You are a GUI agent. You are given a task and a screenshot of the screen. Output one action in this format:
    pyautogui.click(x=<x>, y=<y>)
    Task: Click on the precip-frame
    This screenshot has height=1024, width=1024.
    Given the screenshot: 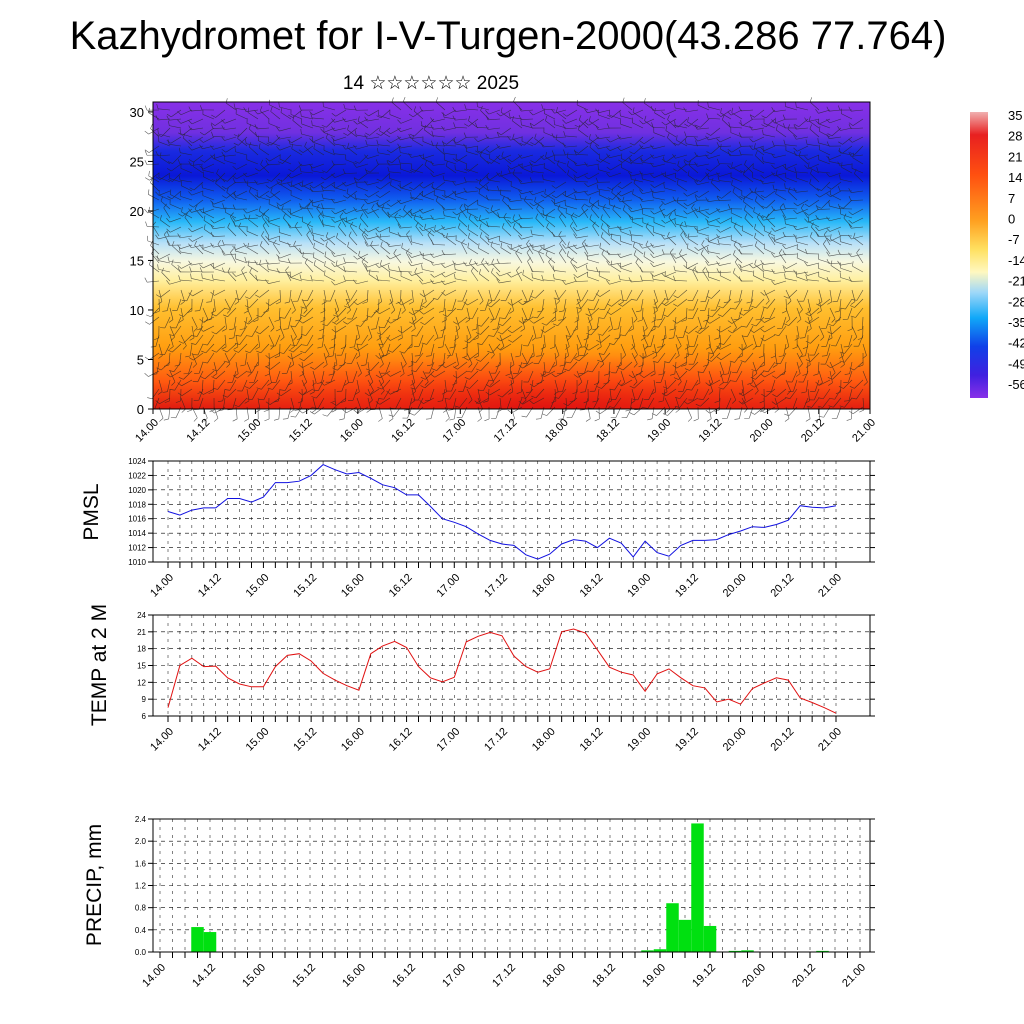 What is the action you would take?
    pyautogui.click(x=511, y=885)
    